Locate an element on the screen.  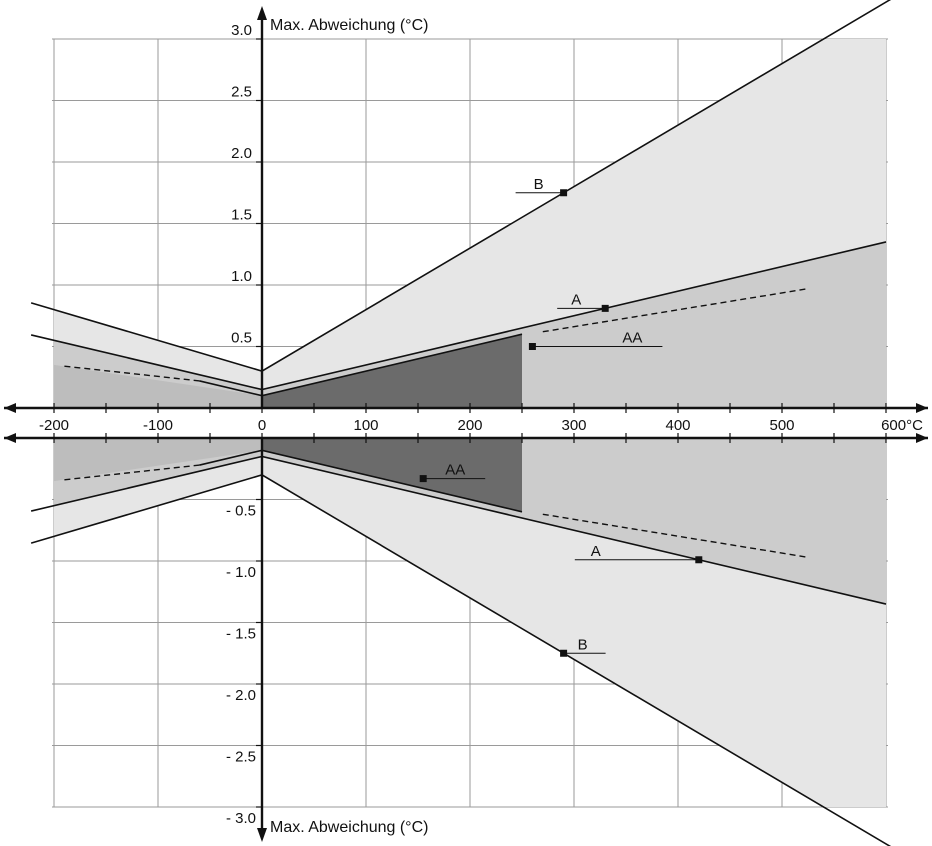
y-tick-label: 1.5 is located at coordinates (241, 215).